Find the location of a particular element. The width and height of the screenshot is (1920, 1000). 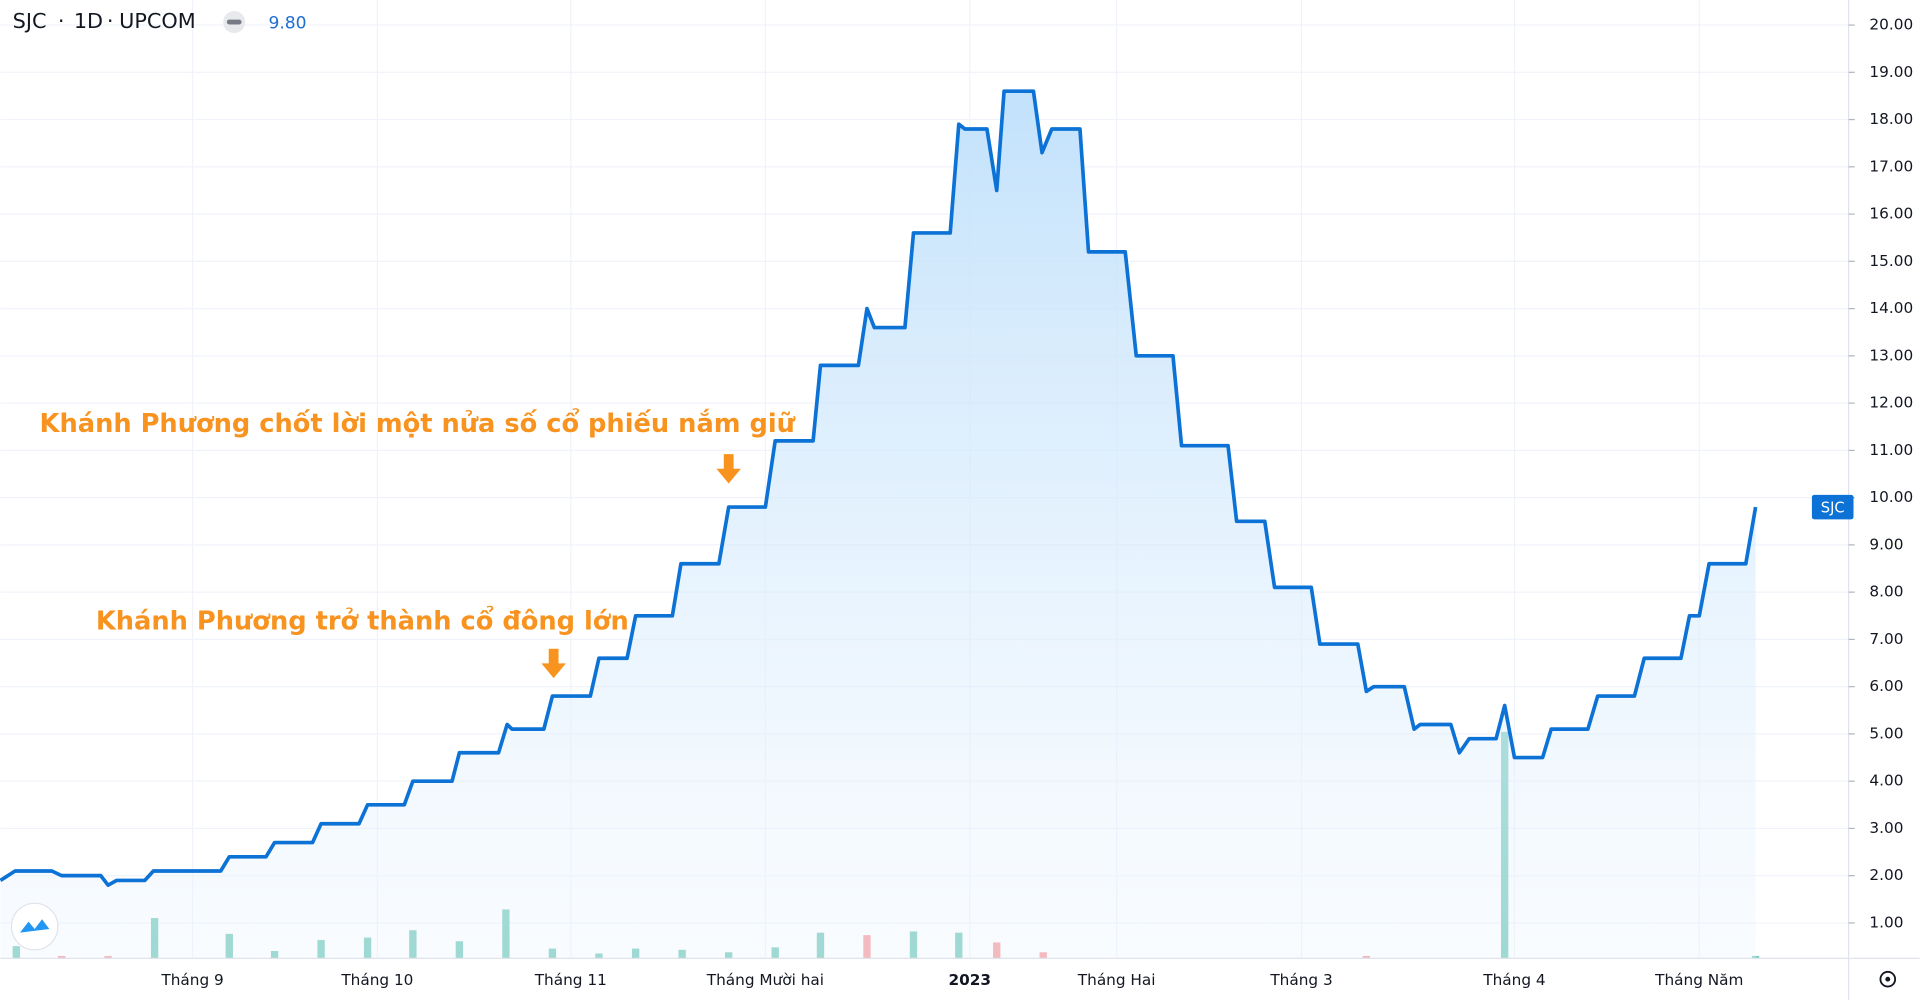

y-tick-label: 20.00 is located at coordinates (1891, 25).